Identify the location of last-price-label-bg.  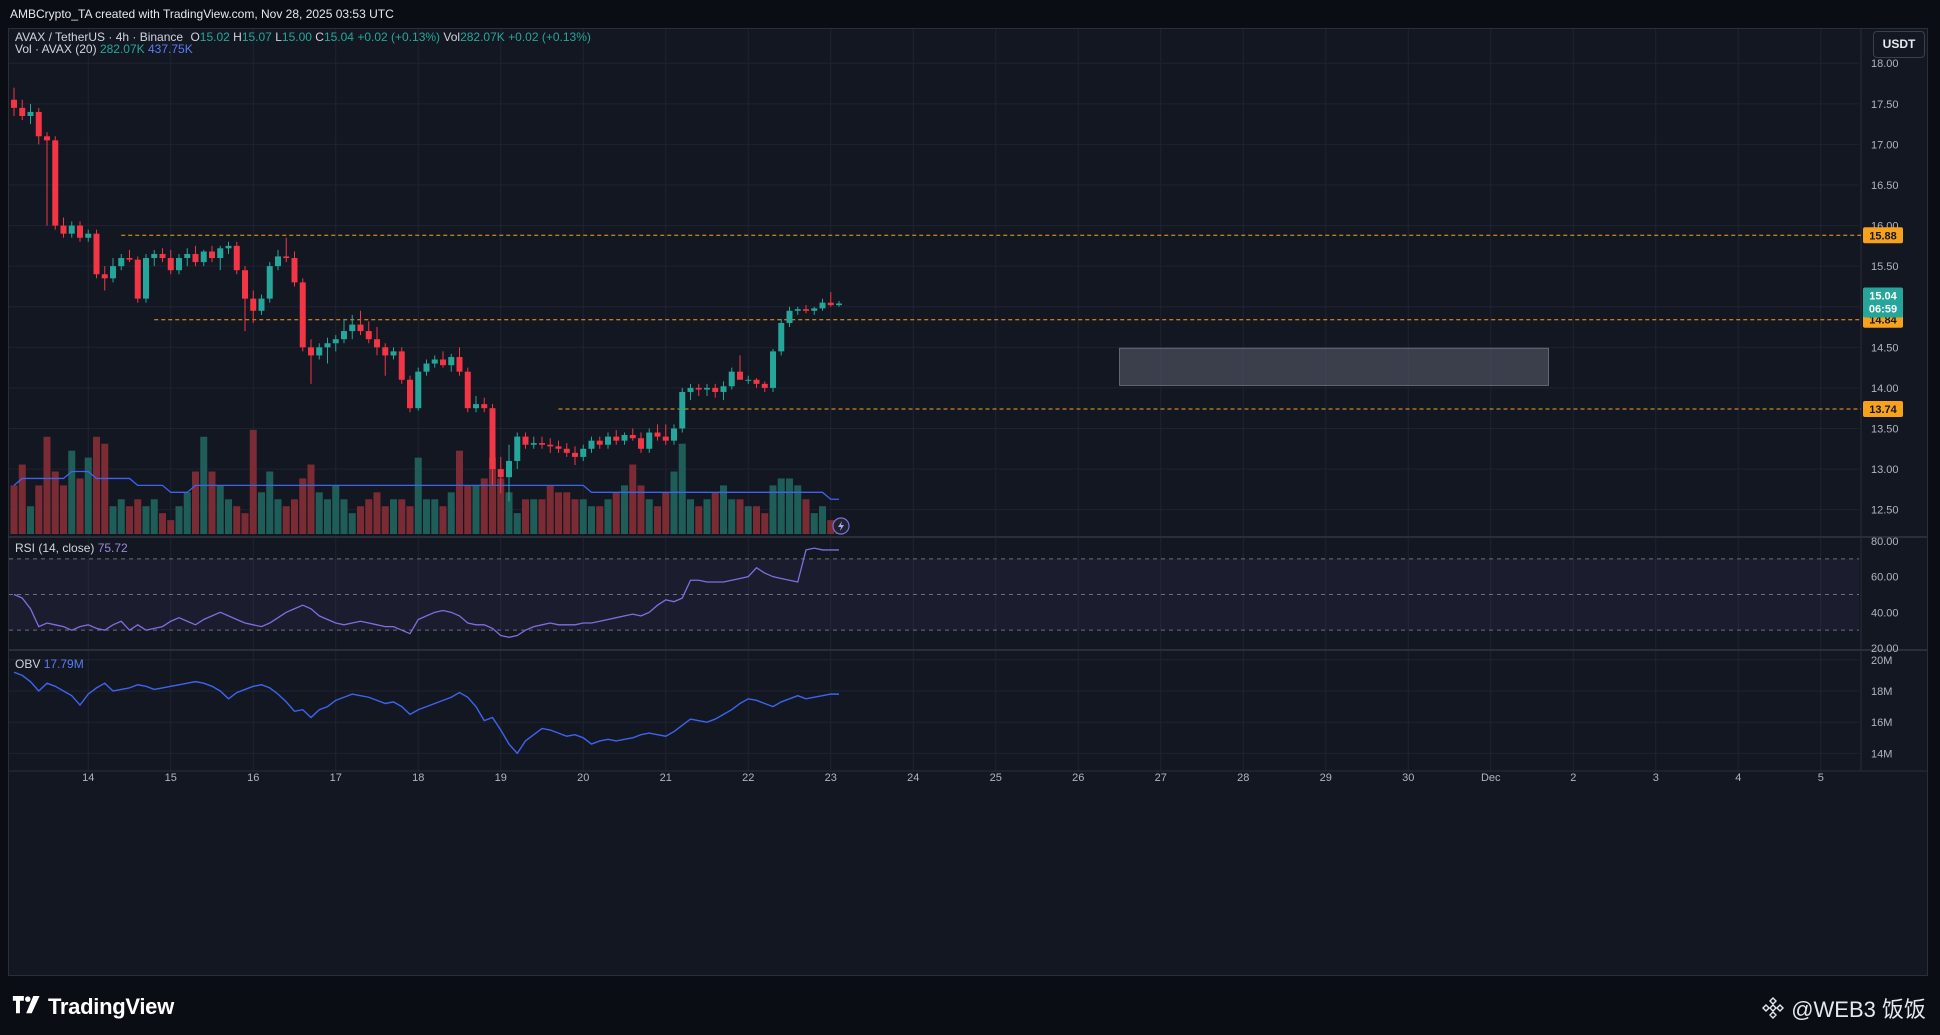
(1883, 302).